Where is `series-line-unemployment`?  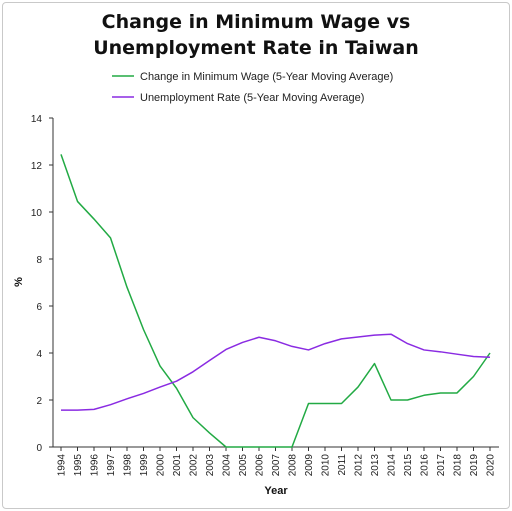 series-line-unemployment is located at coordinates (276, 372).